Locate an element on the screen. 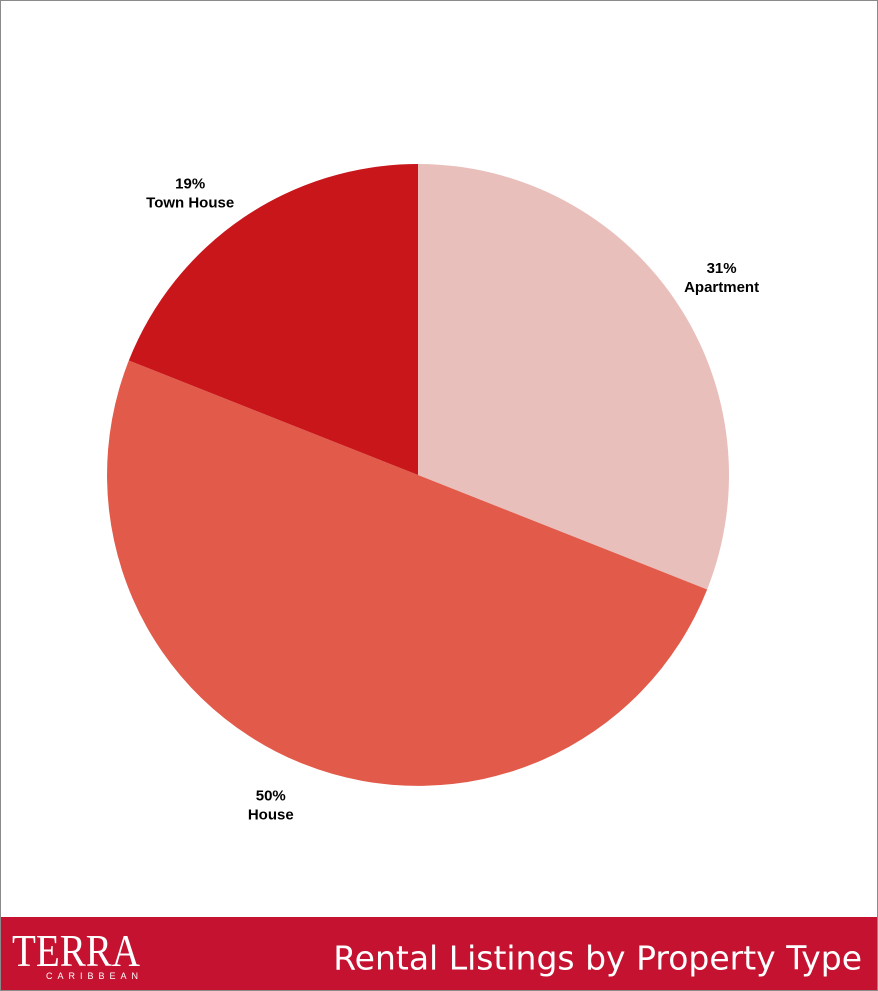 This screenshot has height=991, width=878. slice-value-label: 31% is located at coordinates (722, 268).